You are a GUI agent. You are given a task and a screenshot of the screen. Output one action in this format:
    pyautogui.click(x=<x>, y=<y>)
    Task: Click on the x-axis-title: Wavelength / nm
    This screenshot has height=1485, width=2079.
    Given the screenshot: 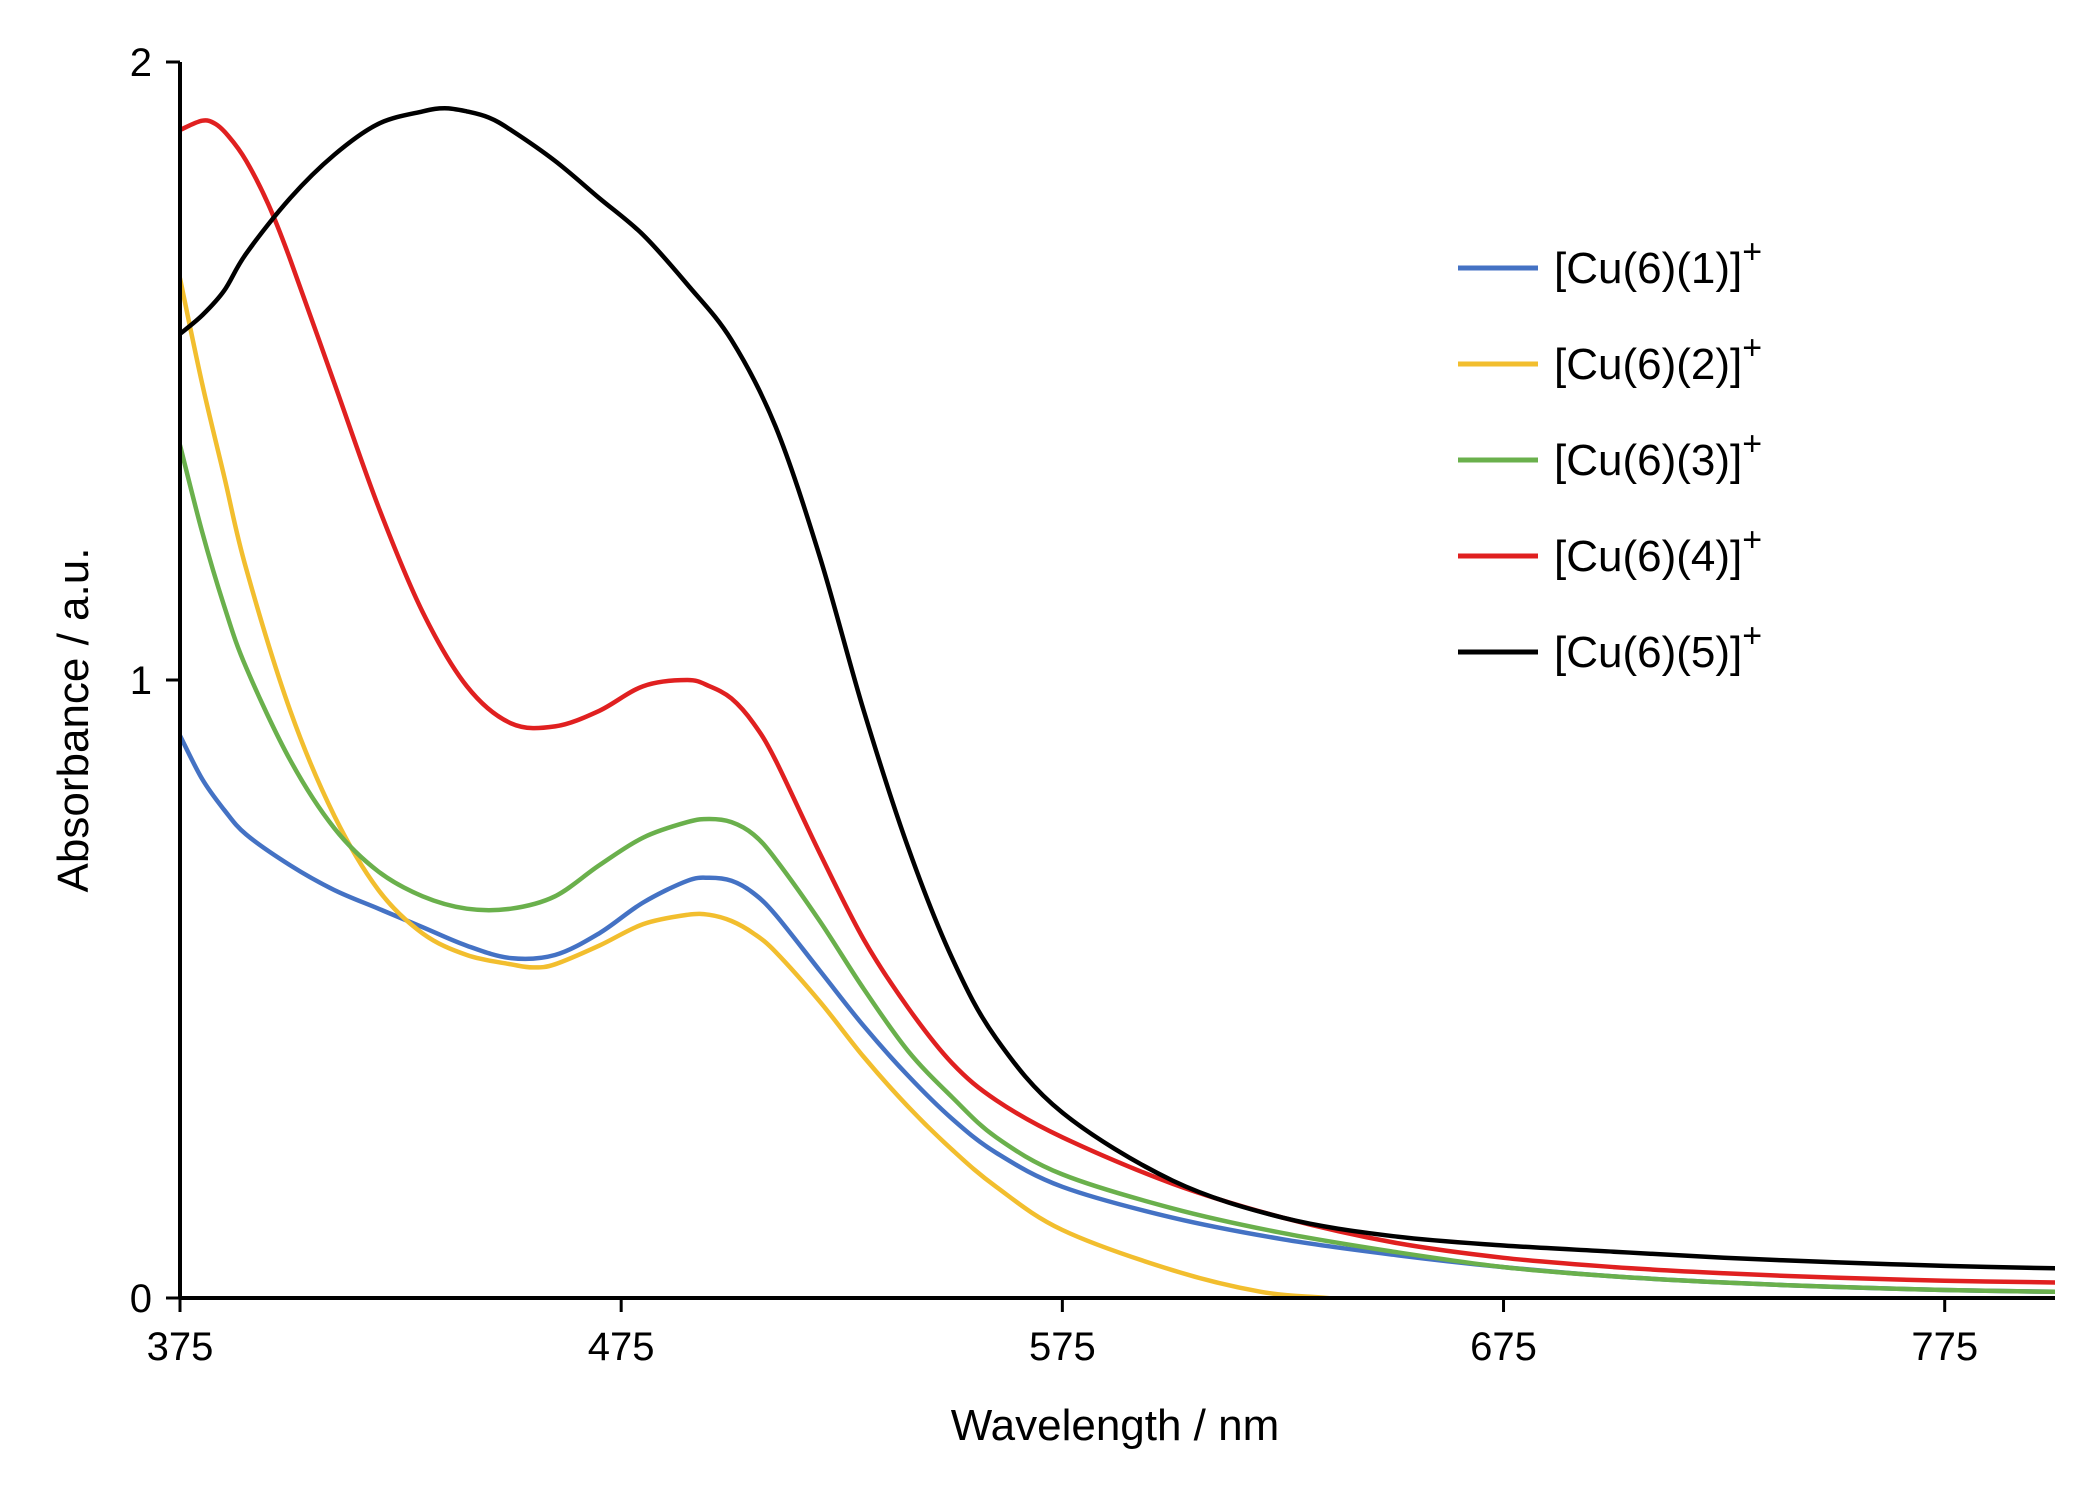 What is the action you would take?
    pyautogui.click(x=1115, y=1425)
    